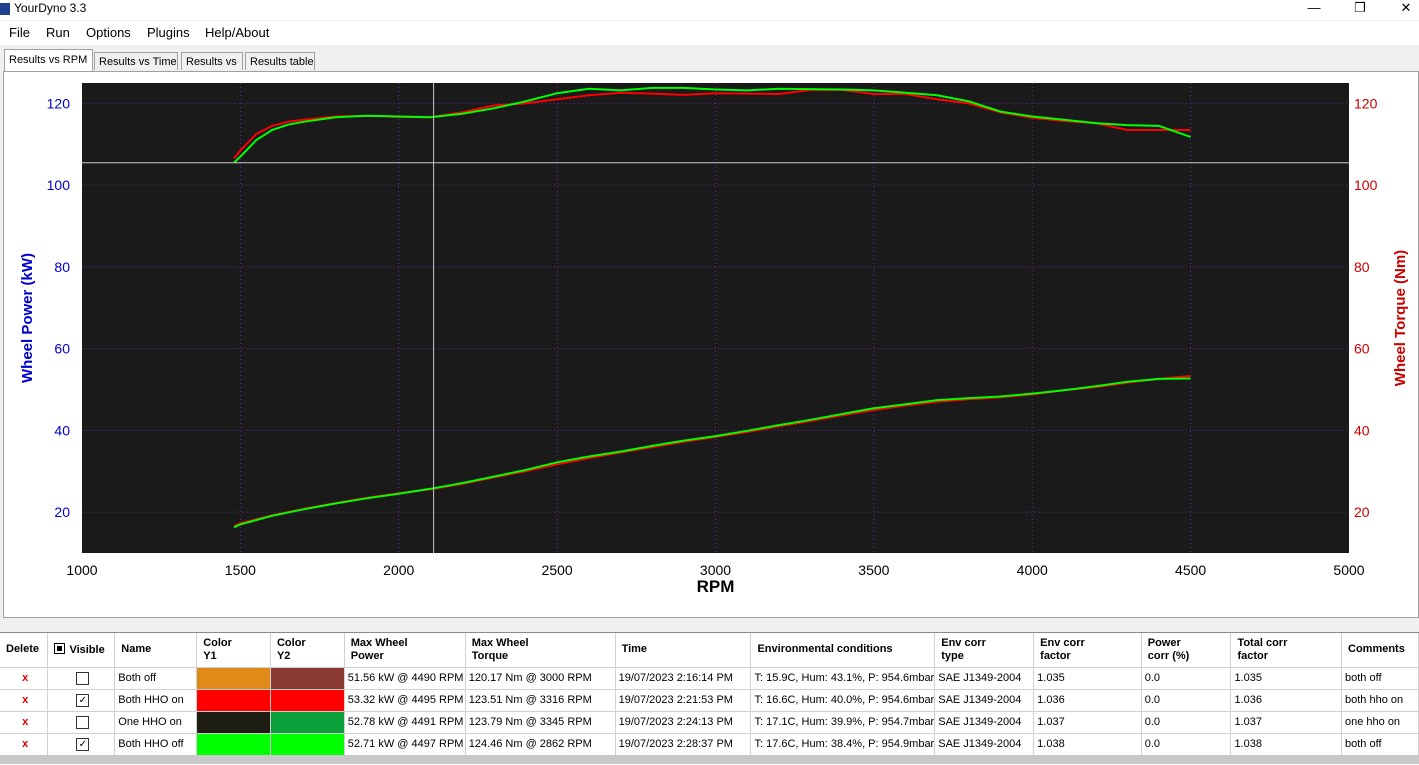 The height and width of the screenshot is (765, 1419). I want to click on header-visible: Visible, so click(81, 650).